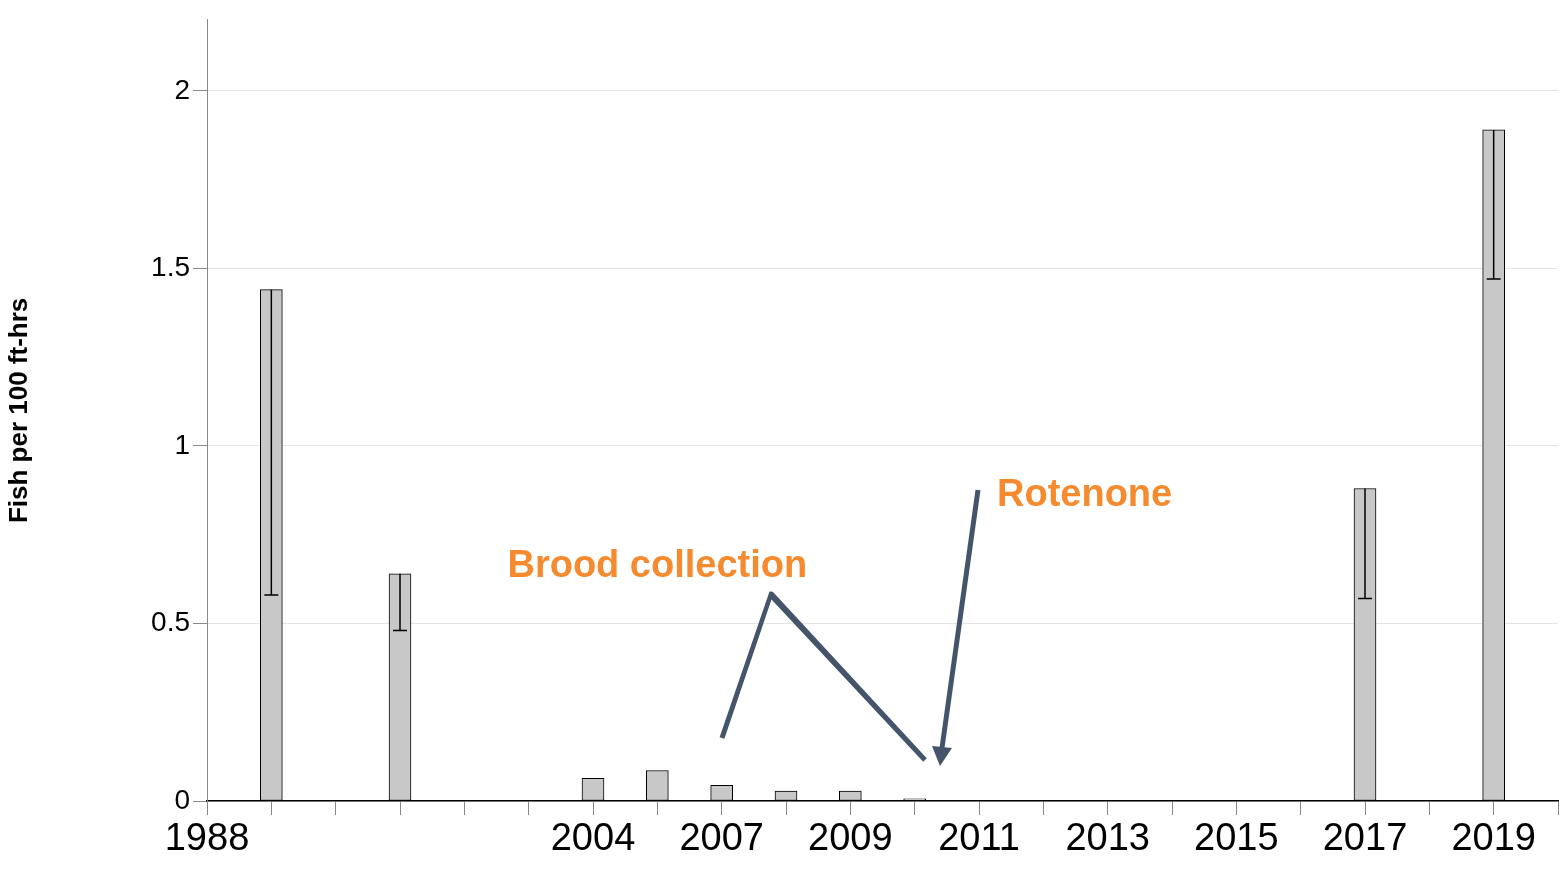 Image resolution: width=1560 pixels, height=870 pixels. What do you see at coordinates (170, 622) in the screenshot?
I see `y-tick-label: 0.5` at bounding box center [170, 622].